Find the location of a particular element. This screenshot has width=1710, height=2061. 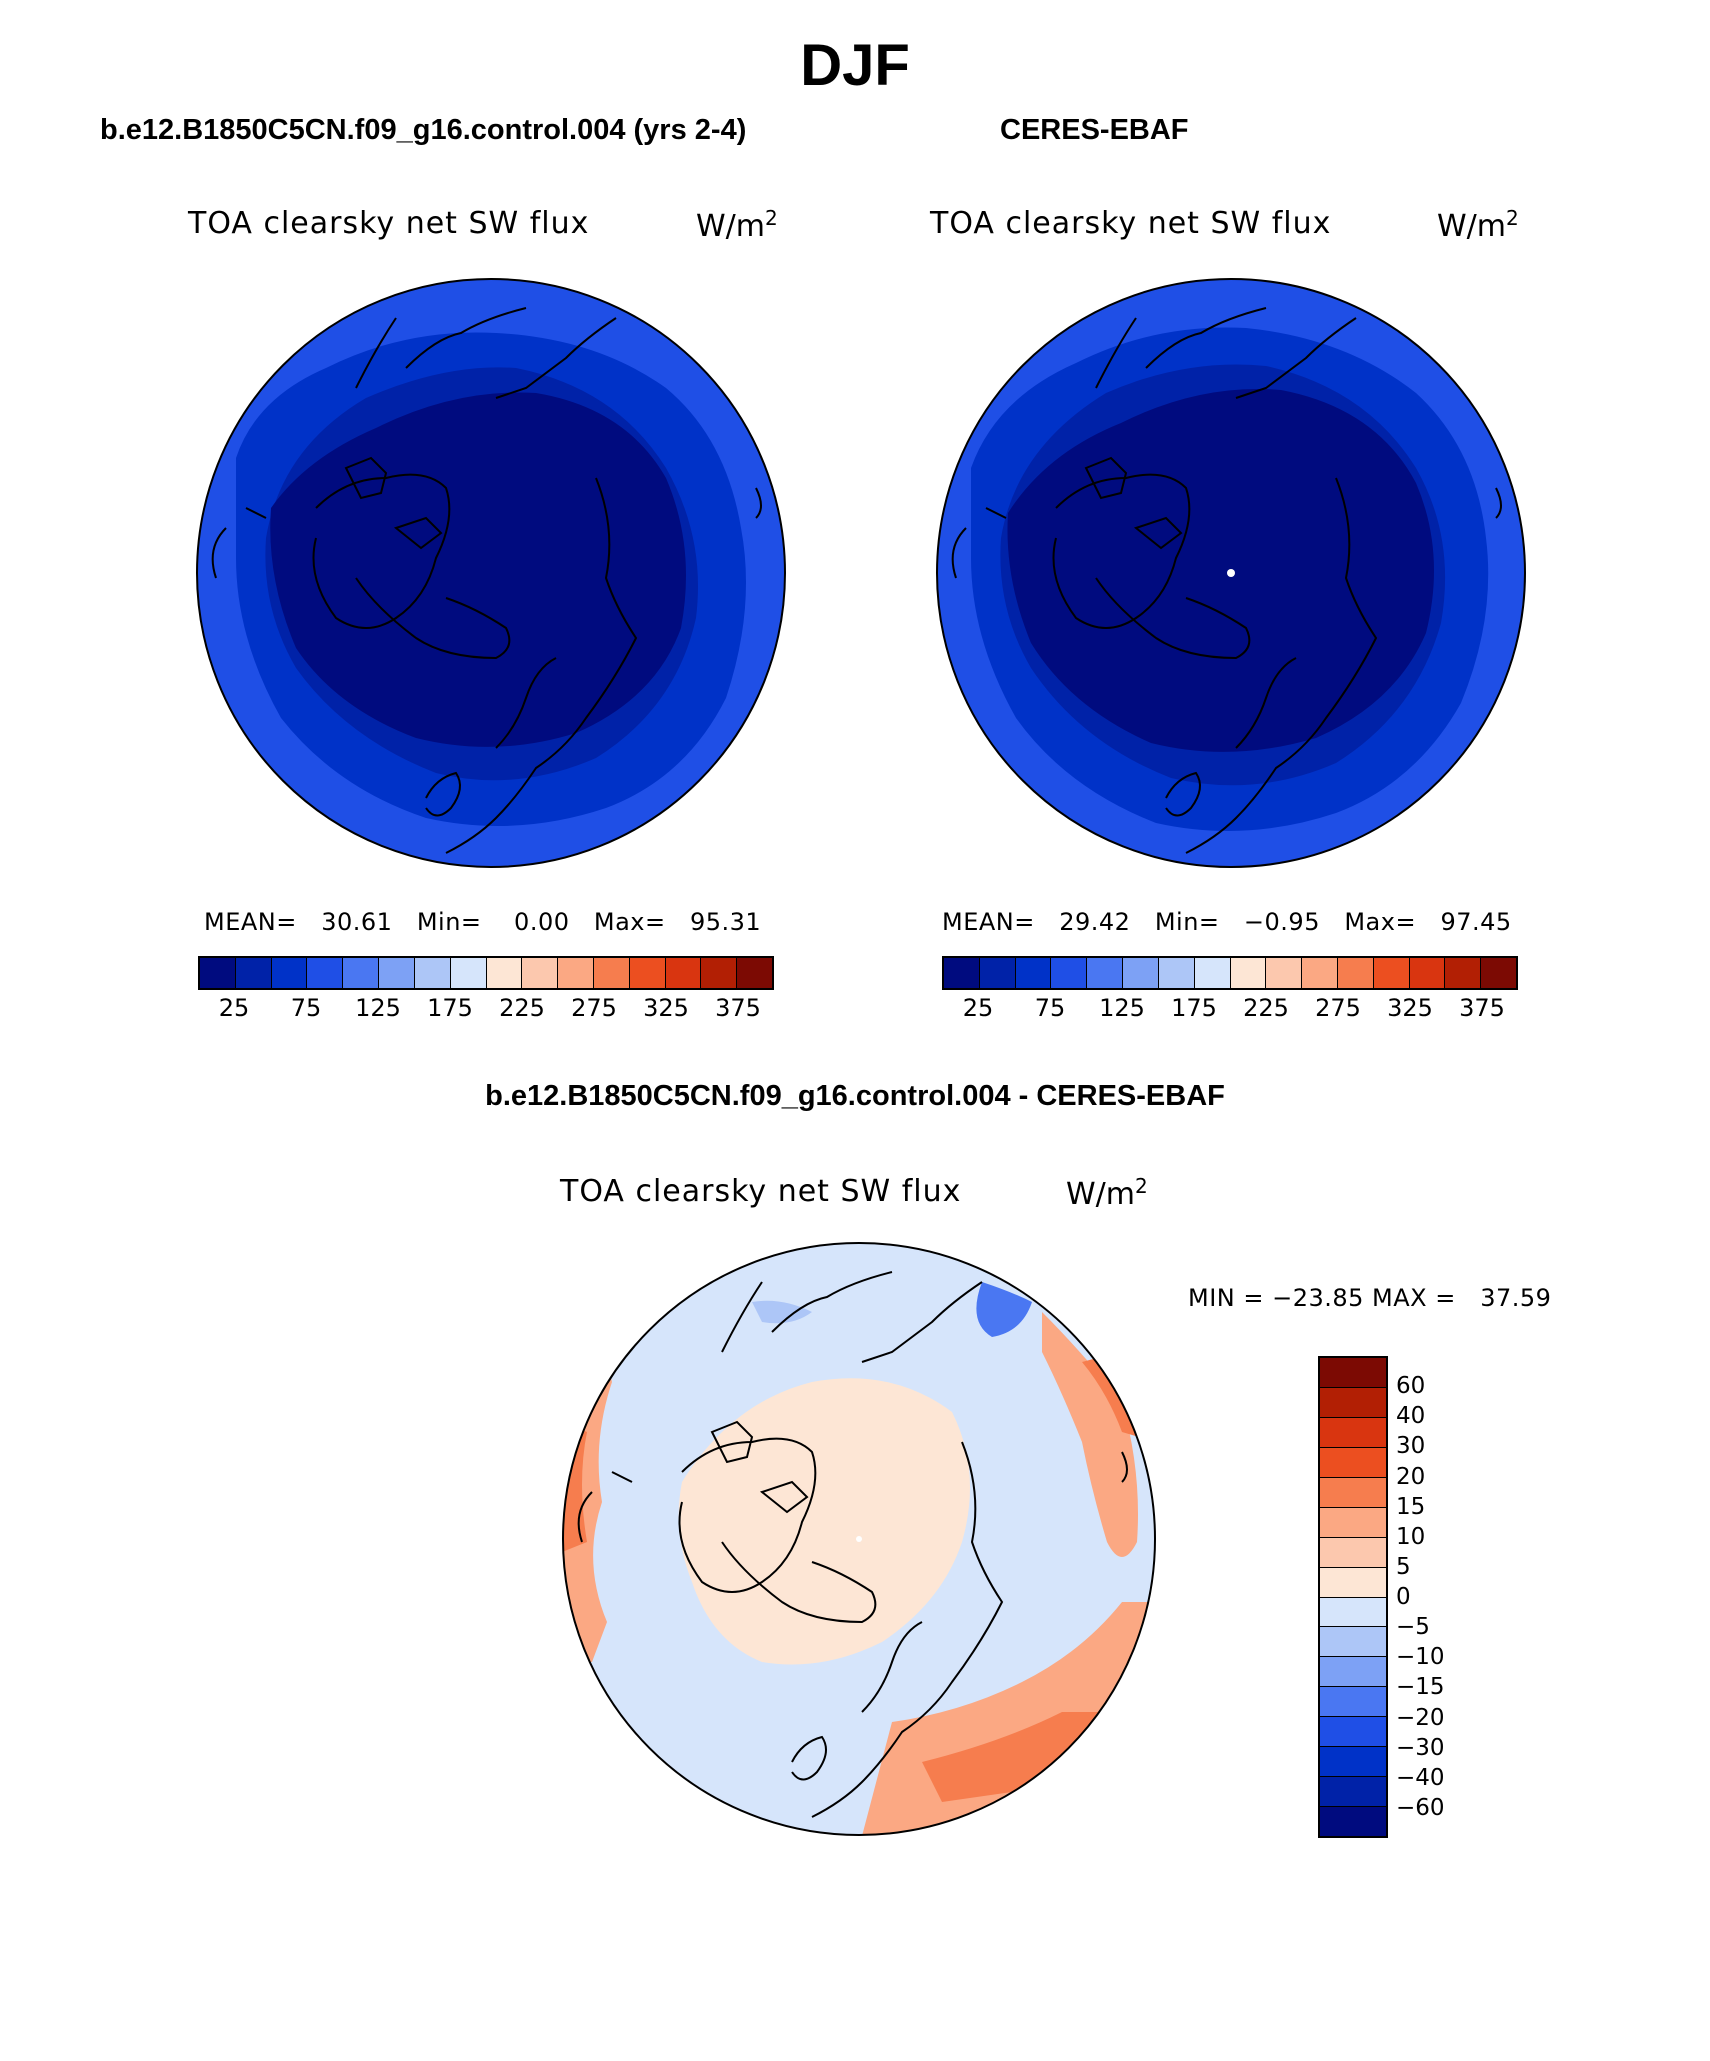

diff-polar-map is located at coordinates (859, 1539).